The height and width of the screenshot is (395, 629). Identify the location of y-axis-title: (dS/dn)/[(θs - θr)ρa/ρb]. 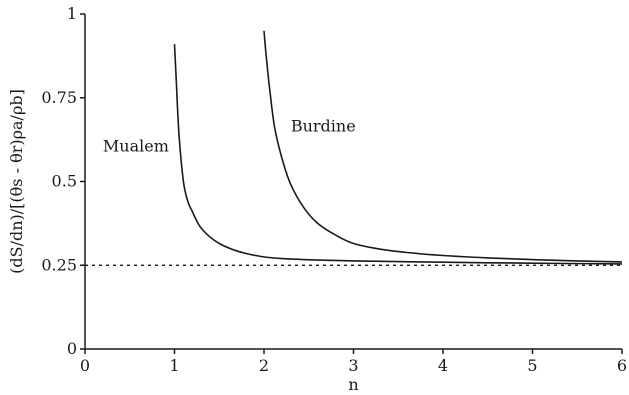
(16, 181).